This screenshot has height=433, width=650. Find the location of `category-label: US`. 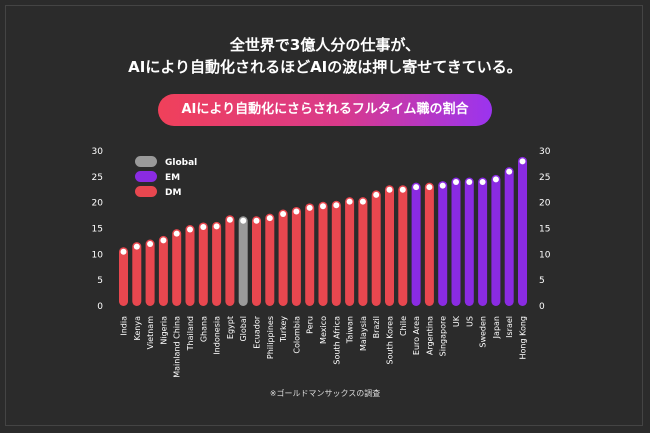

category-label: US is located at coordinates (469, 321).